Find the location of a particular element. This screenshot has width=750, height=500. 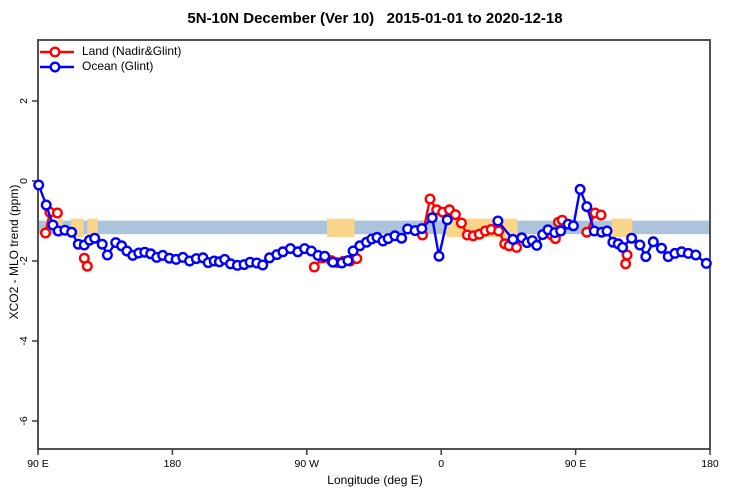

y-tick-label: 2 is located at coordinates (24, 101).